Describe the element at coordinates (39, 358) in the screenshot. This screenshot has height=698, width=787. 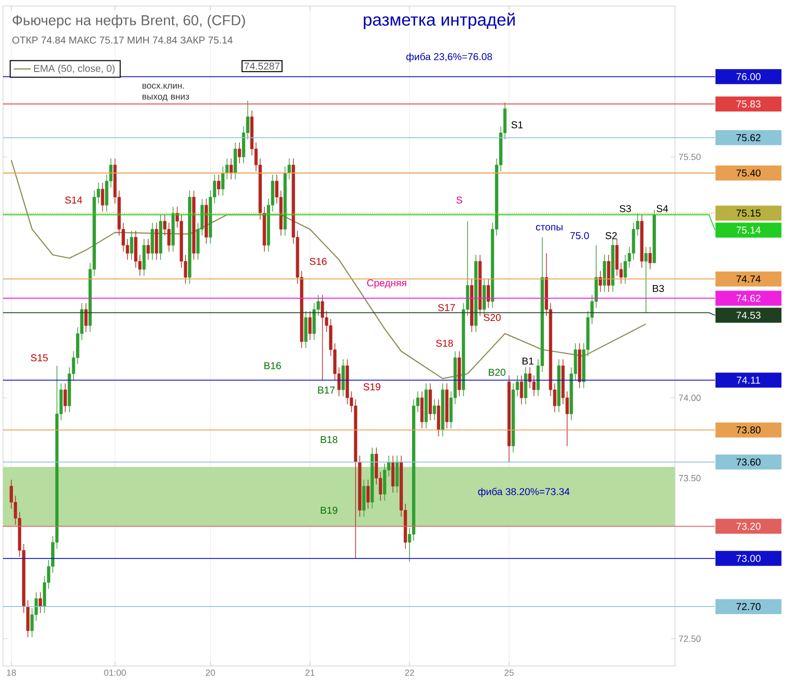
I see `annotation: S15` at that location.